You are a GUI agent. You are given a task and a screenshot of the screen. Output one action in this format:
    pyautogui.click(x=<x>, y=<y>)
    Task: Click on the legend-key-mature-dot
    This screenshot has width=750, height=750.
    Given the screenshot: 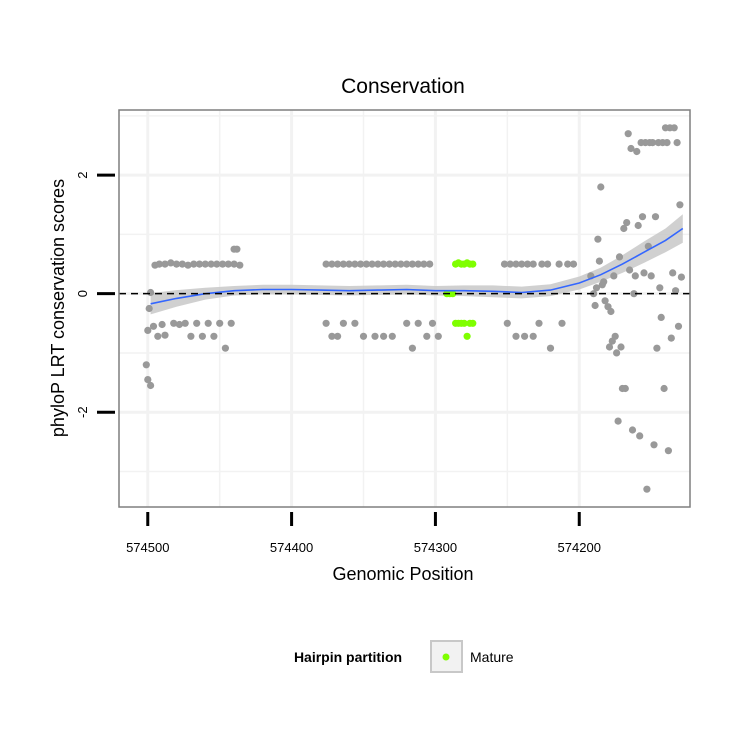 What is the action you would take?
    pyautogui.click(x=446, y=657)
    